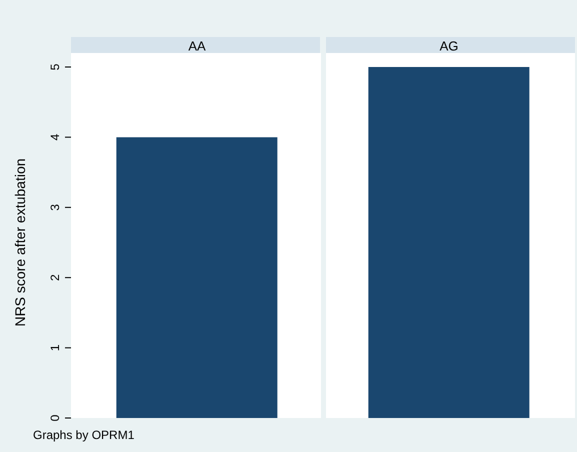  Describe the element at coordinates (55, 348) in the screenshot. I see `y-tick-label: 1` at that location.